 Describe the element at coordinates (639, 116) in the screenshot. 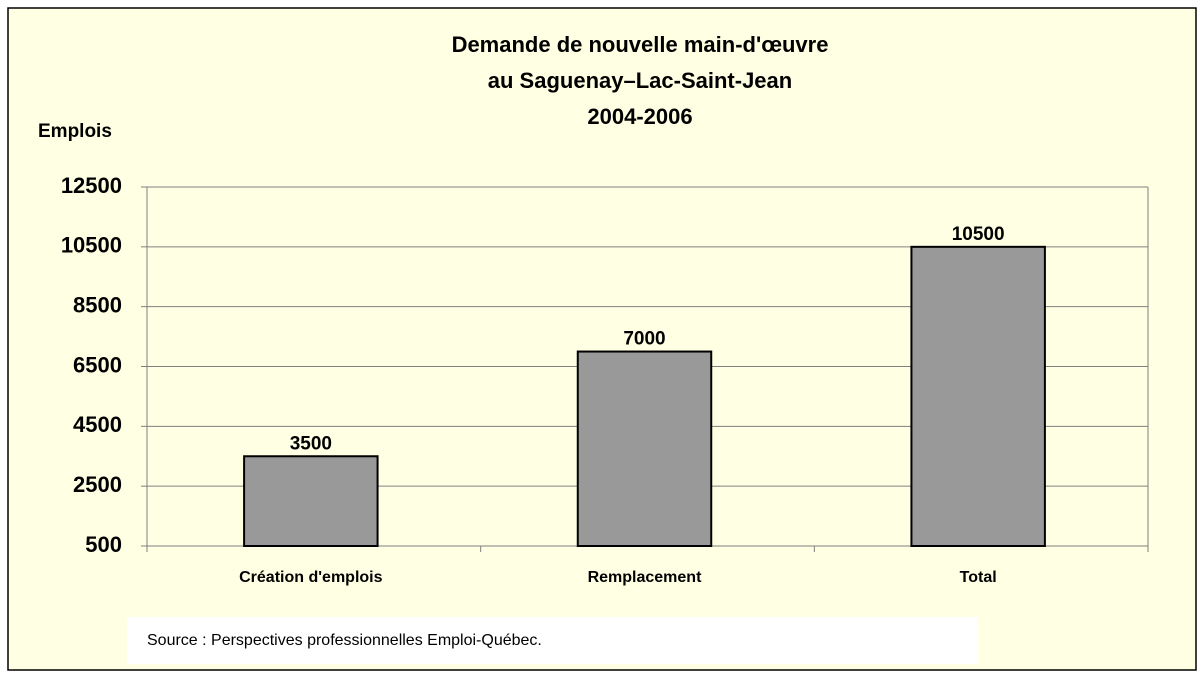

I see `chart-title: 2004-2006` at that location.